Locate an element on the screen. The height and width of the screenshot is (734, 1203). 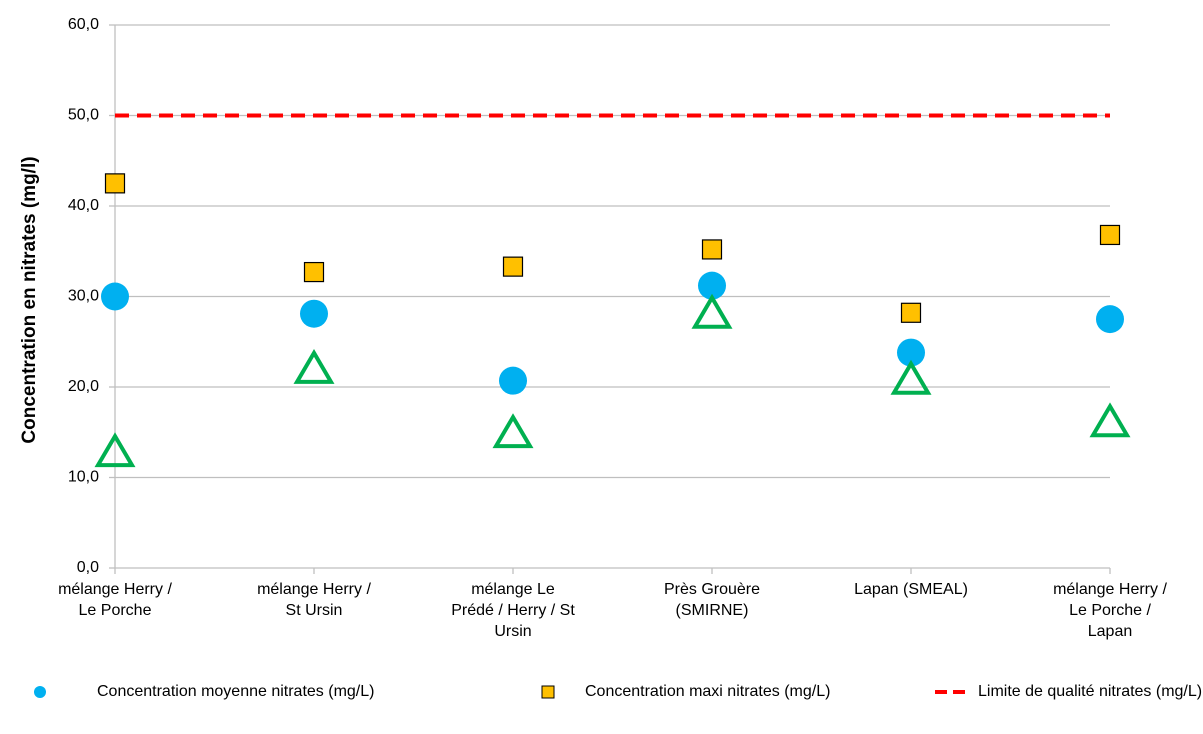
y-tick-label: 40,0 is located at coordinates (83, 205).